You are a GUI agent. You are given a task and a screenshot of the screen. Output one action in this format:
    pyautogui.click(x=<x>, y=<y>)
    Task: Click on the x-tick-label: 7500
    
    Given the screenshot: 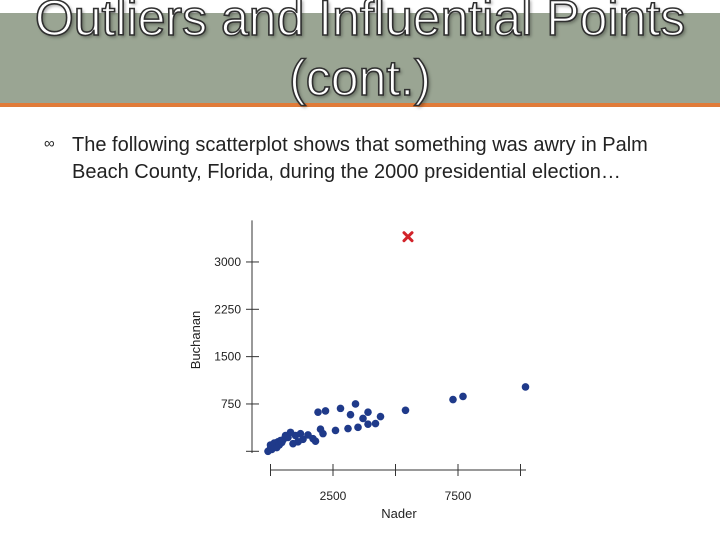 What is the action you would take?
    pyautogui.click(x=458, y=496)
    